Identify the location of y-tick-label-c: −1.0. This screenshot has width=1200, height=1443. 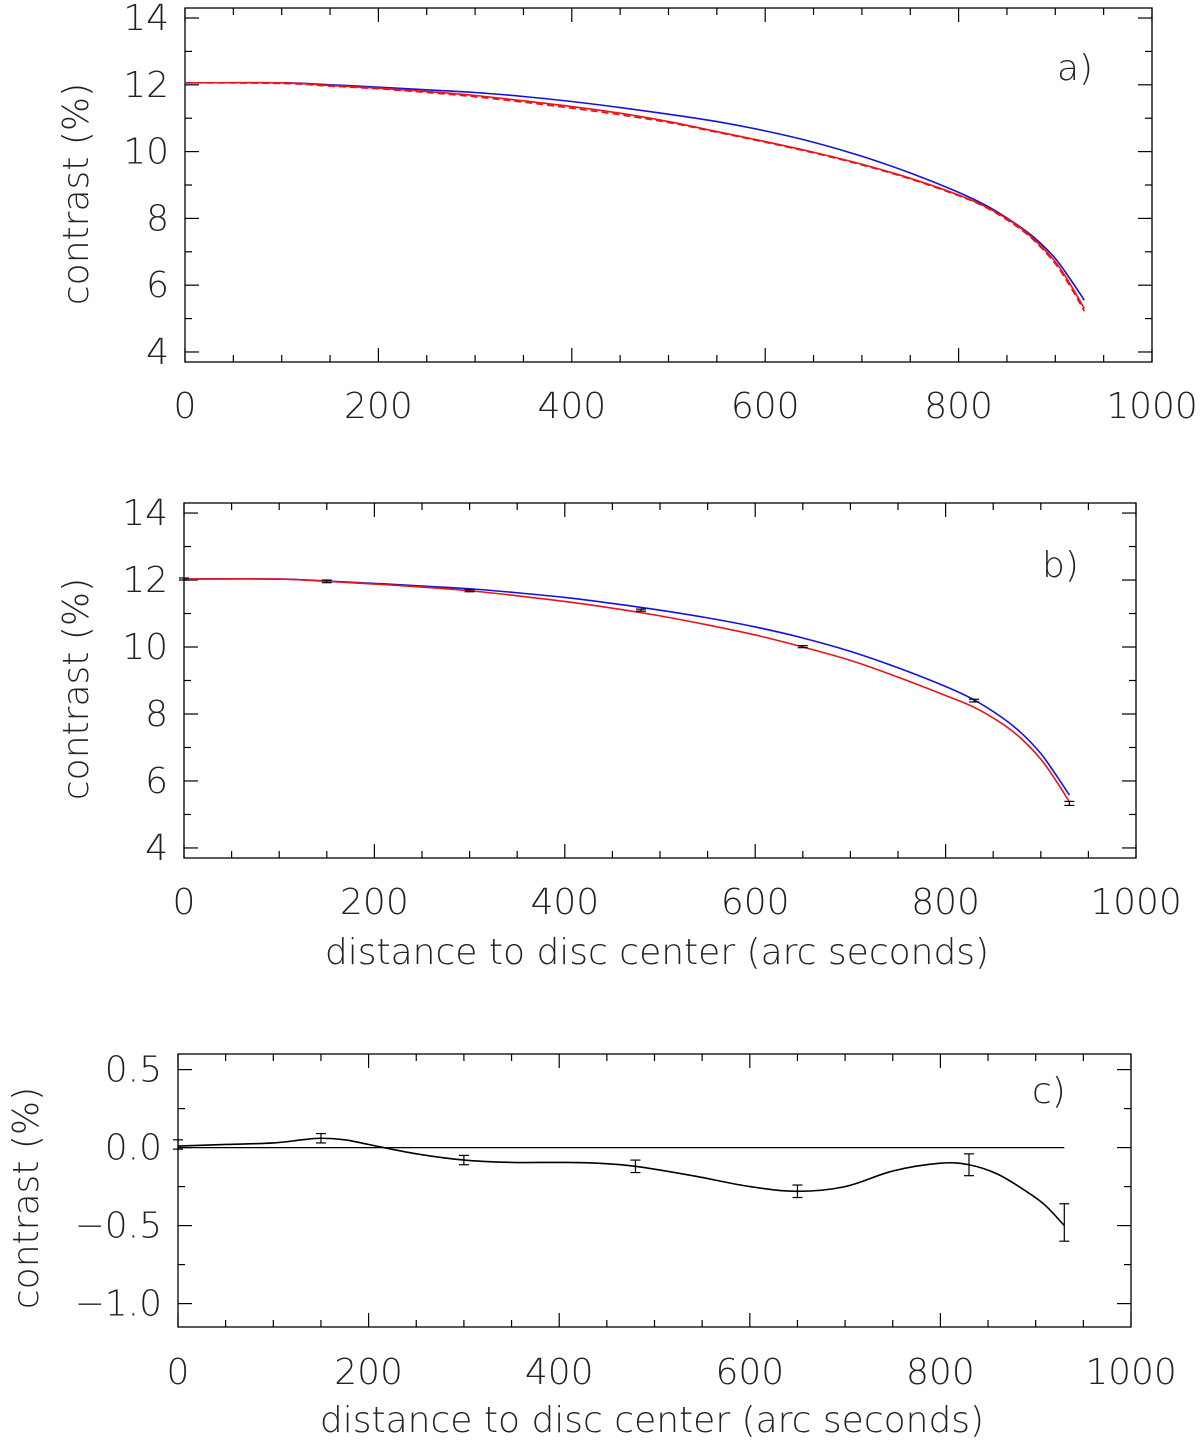
(118, 1304).